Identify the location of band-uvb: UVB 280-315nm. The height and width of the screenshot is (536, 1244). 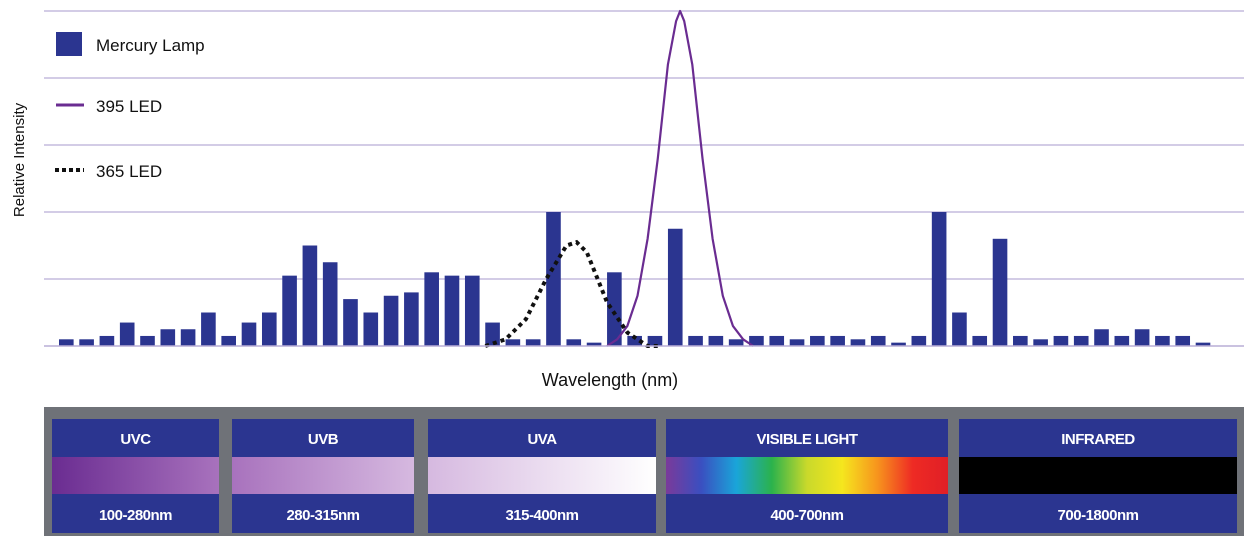
(323, 476).